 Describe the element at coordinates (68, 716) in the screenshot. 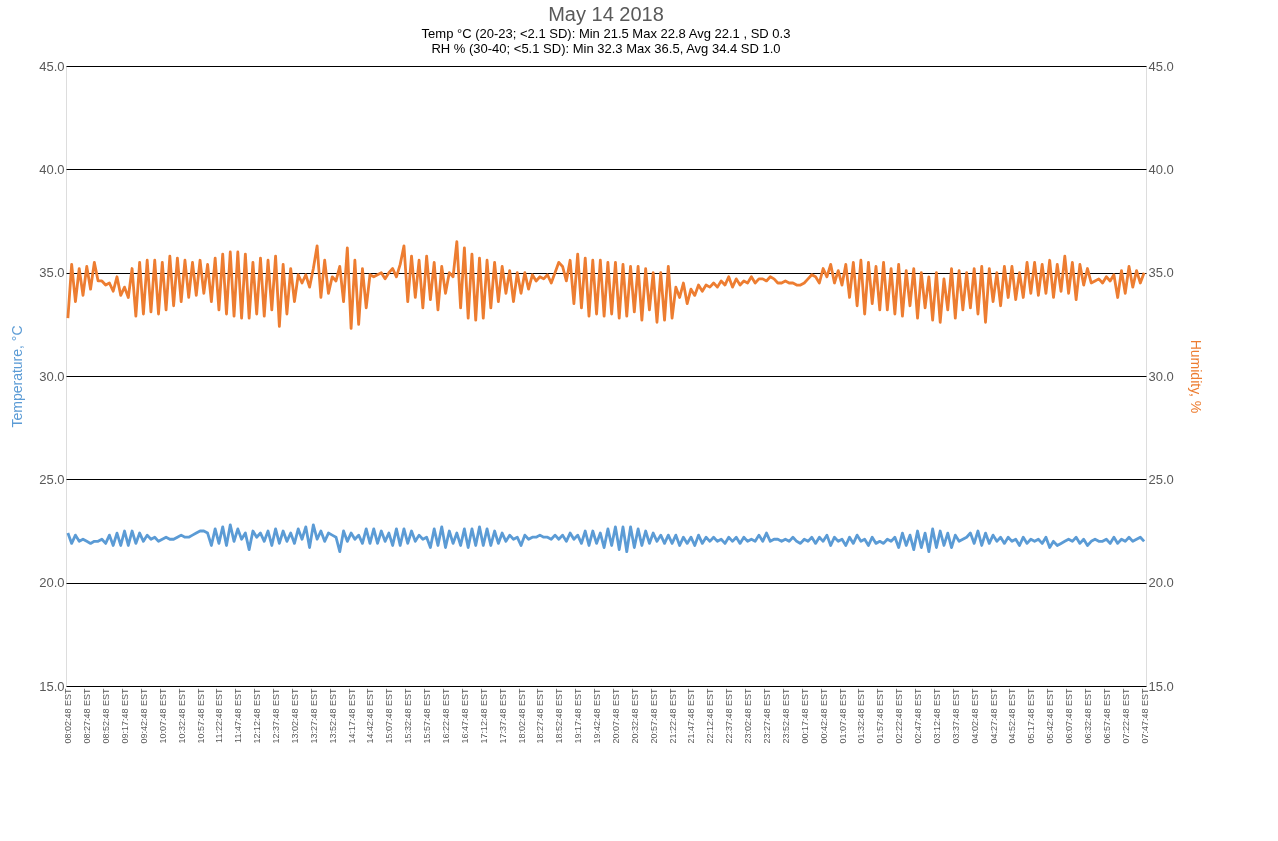

I see `x-tick-label: 08:02:48 EST` at that location.